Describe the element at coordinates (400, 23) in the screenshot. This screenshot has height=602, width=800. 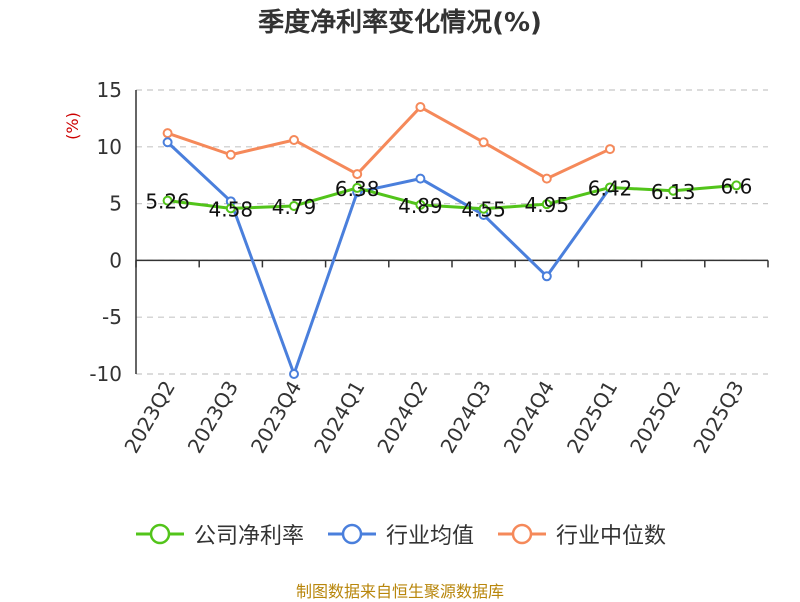
I see `chart-title: 季度净利率变化情况(%)` at that location.